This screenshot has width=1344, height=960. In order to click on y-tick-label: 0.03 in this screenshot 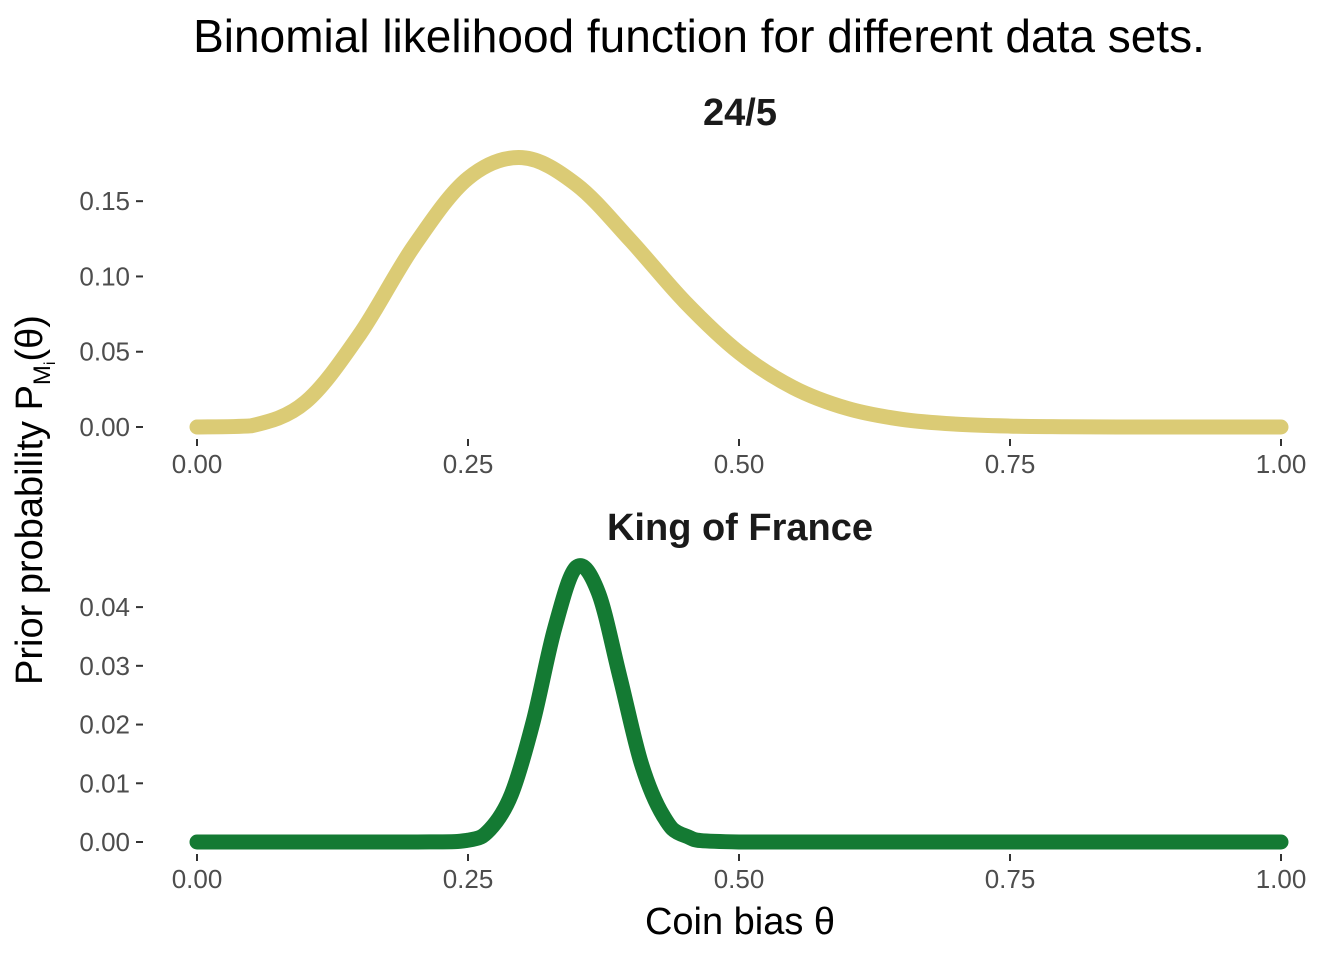, I will do `click(104, 666)`.